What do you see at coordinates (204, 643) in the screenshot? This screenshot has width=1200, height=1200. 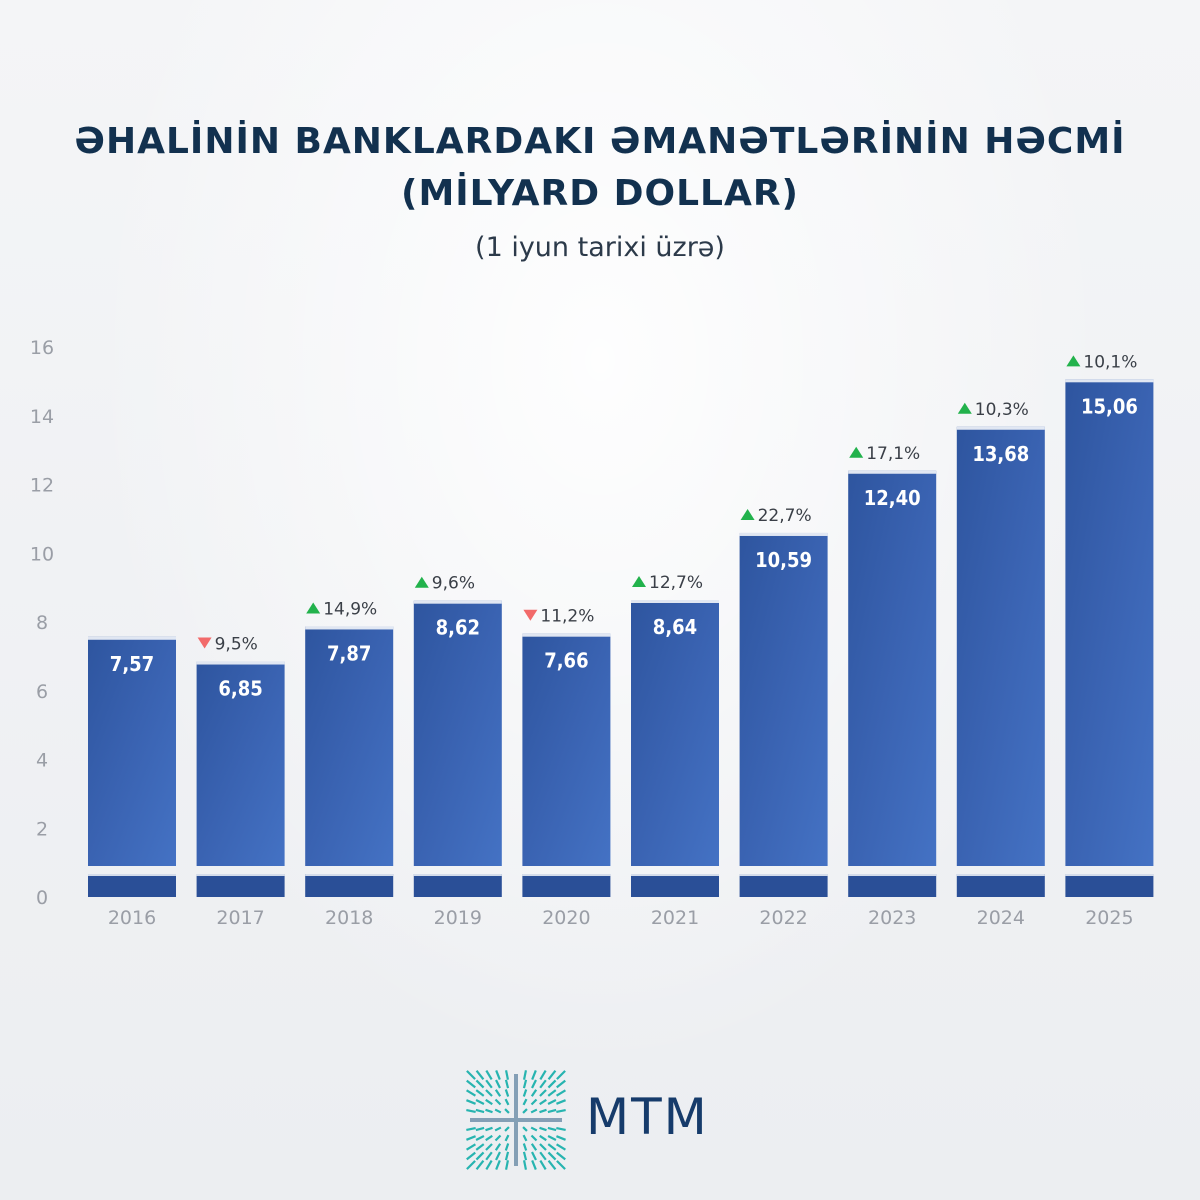 I see `arrow-down-icon` at bounding box center [204, 643].